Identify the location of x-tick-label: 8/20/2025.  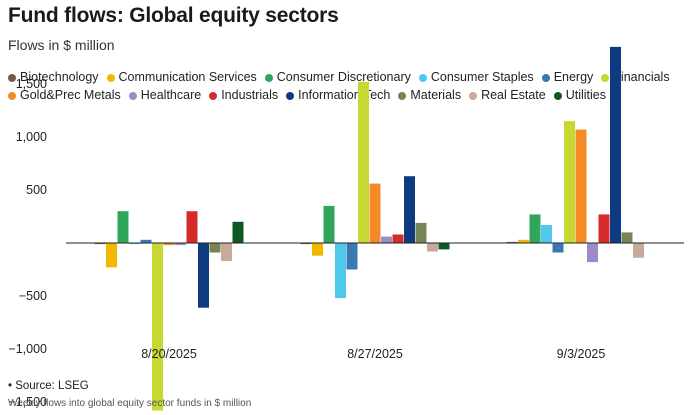
(169, 354).